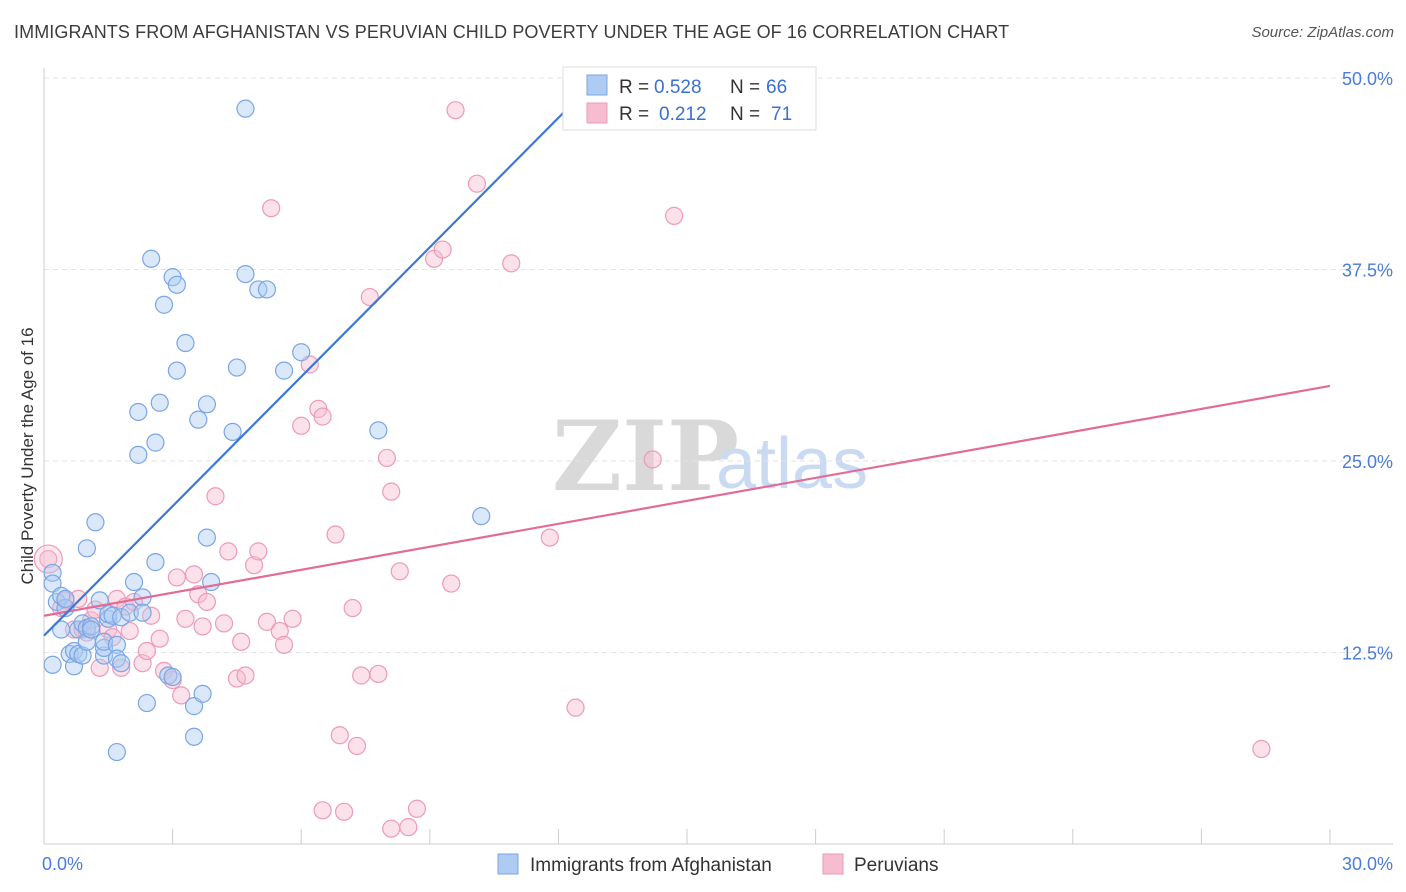  Describe the element at coordinates (781, 114) in the screenshot. I see `legend-pink-n: 71` at that location.